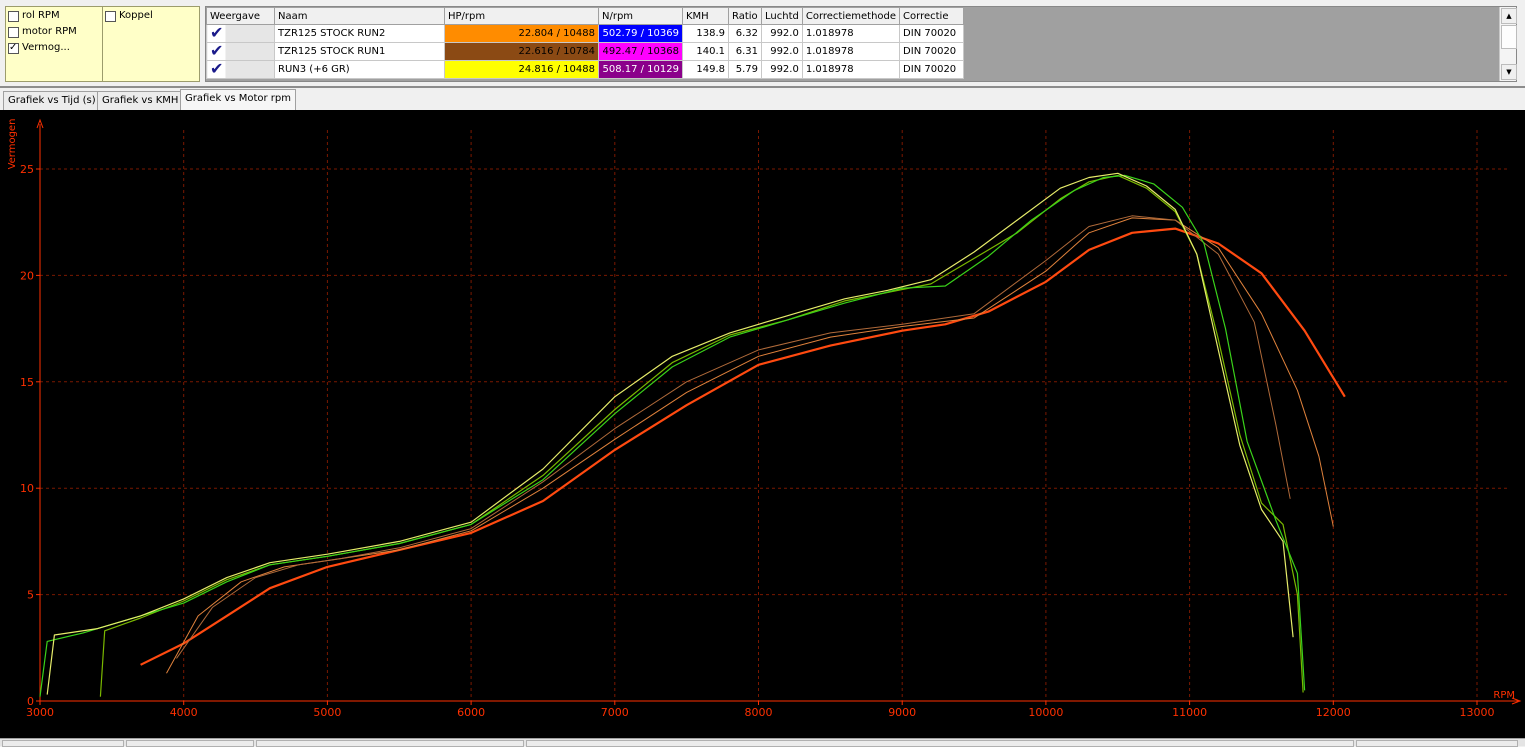 This screenshot has width=1525, height=747. Describe the element at coordinates (521, 16) in the screenshot. I see `column-header: HP/rpm` at that location.